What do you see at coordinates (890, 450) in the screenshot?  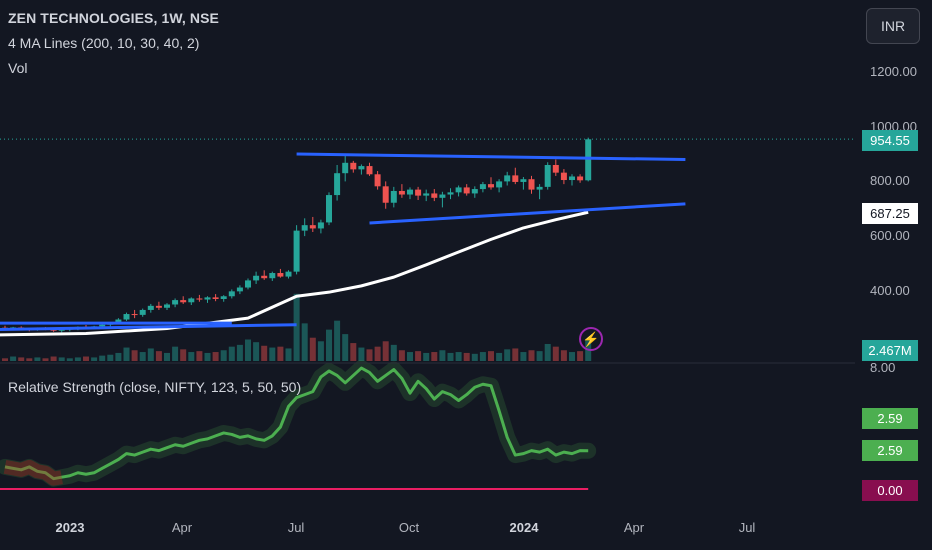 I see `rs-value-badge: 2.59` at bounding box center [890, 450].